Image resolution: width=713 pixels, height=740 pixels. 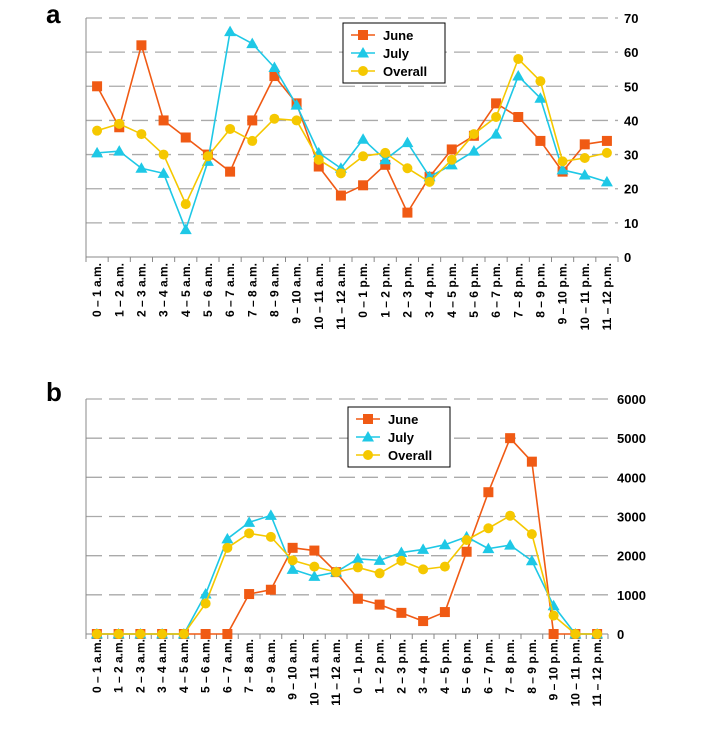 I want to click on panel-a-x-tick-label: 7 – 8 a.m., so click(x=252, y=290).